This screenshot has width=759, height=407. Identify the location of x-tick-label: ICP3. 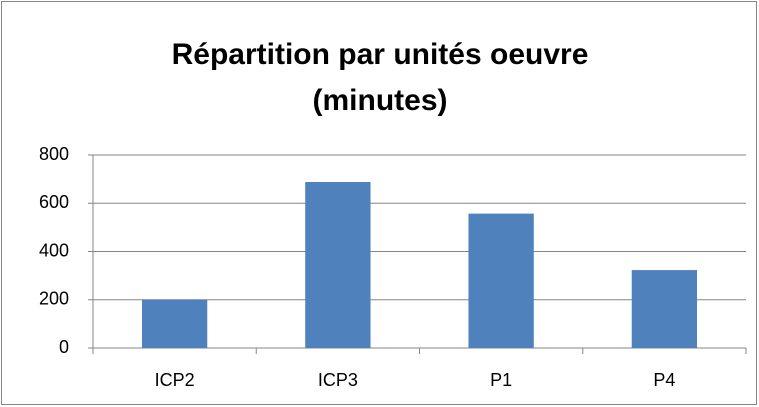
(338, 380).